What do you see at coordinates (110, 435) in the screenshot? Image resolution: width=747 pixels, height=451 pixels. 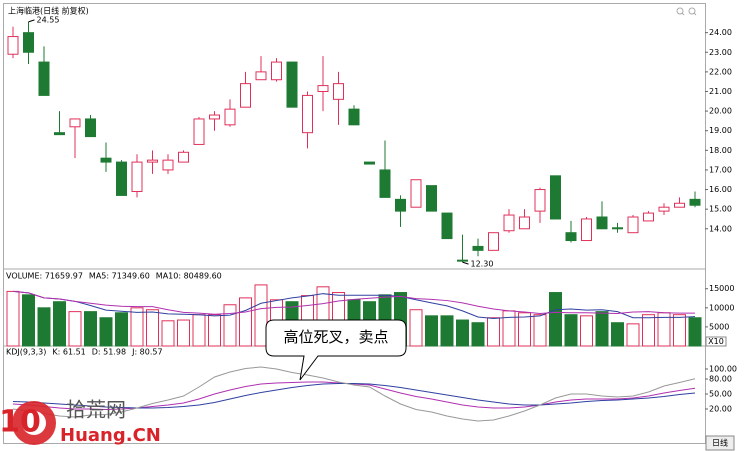 I see `watermark-site: Huang.CN` at bounding box center [110, 435].